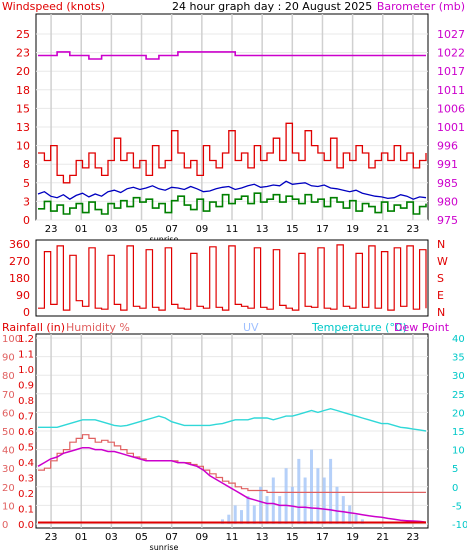 This screenshot has height=559, width=467. I want to click on p1-right-tick-label: 1001, so click(451, 127).